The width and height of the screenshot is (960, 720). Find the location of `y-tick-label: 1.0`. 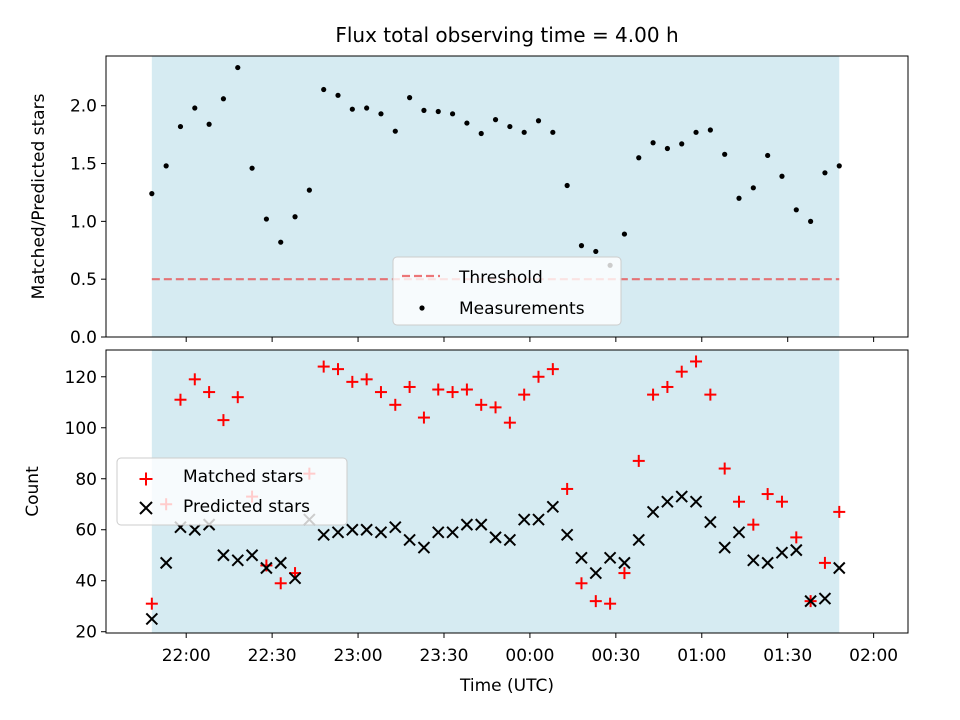

y-tick-label: 1.0 is located at coordinates (83, 222).